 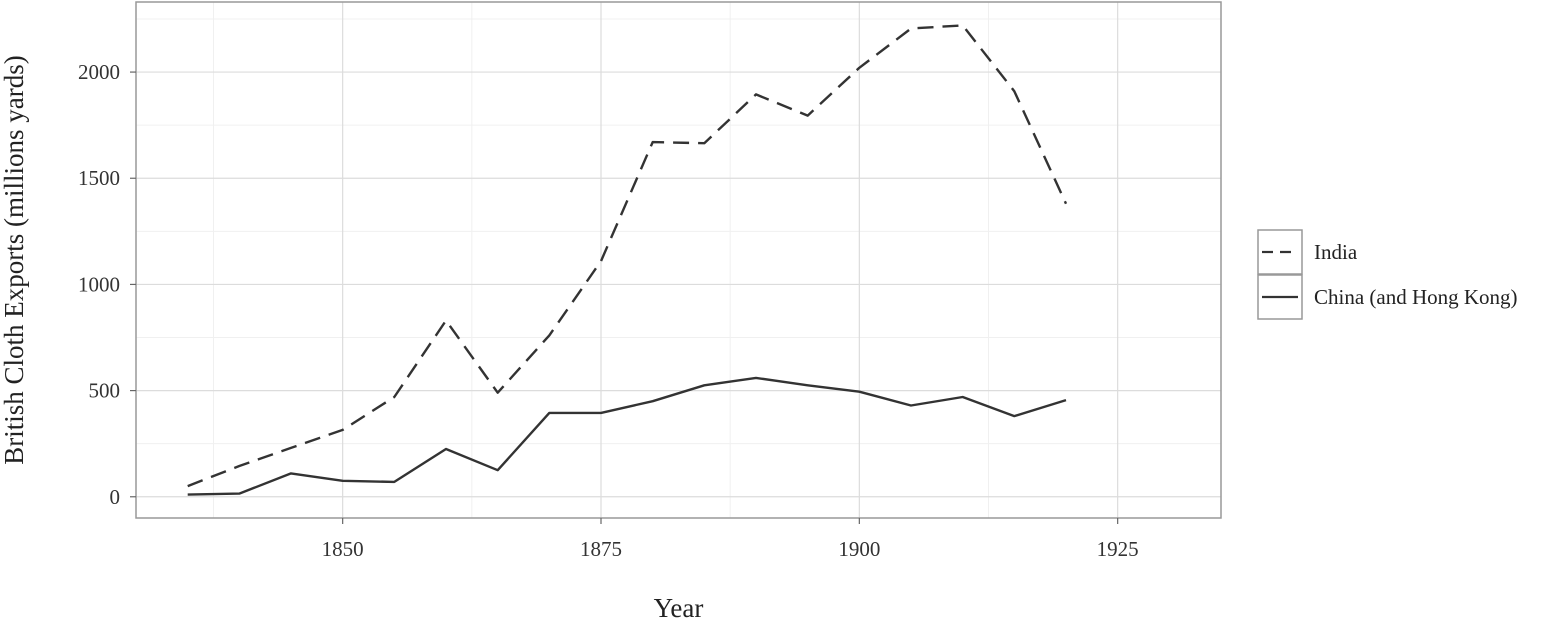 I want to click on y-tick-label: 500, so click(x=105, y=391).